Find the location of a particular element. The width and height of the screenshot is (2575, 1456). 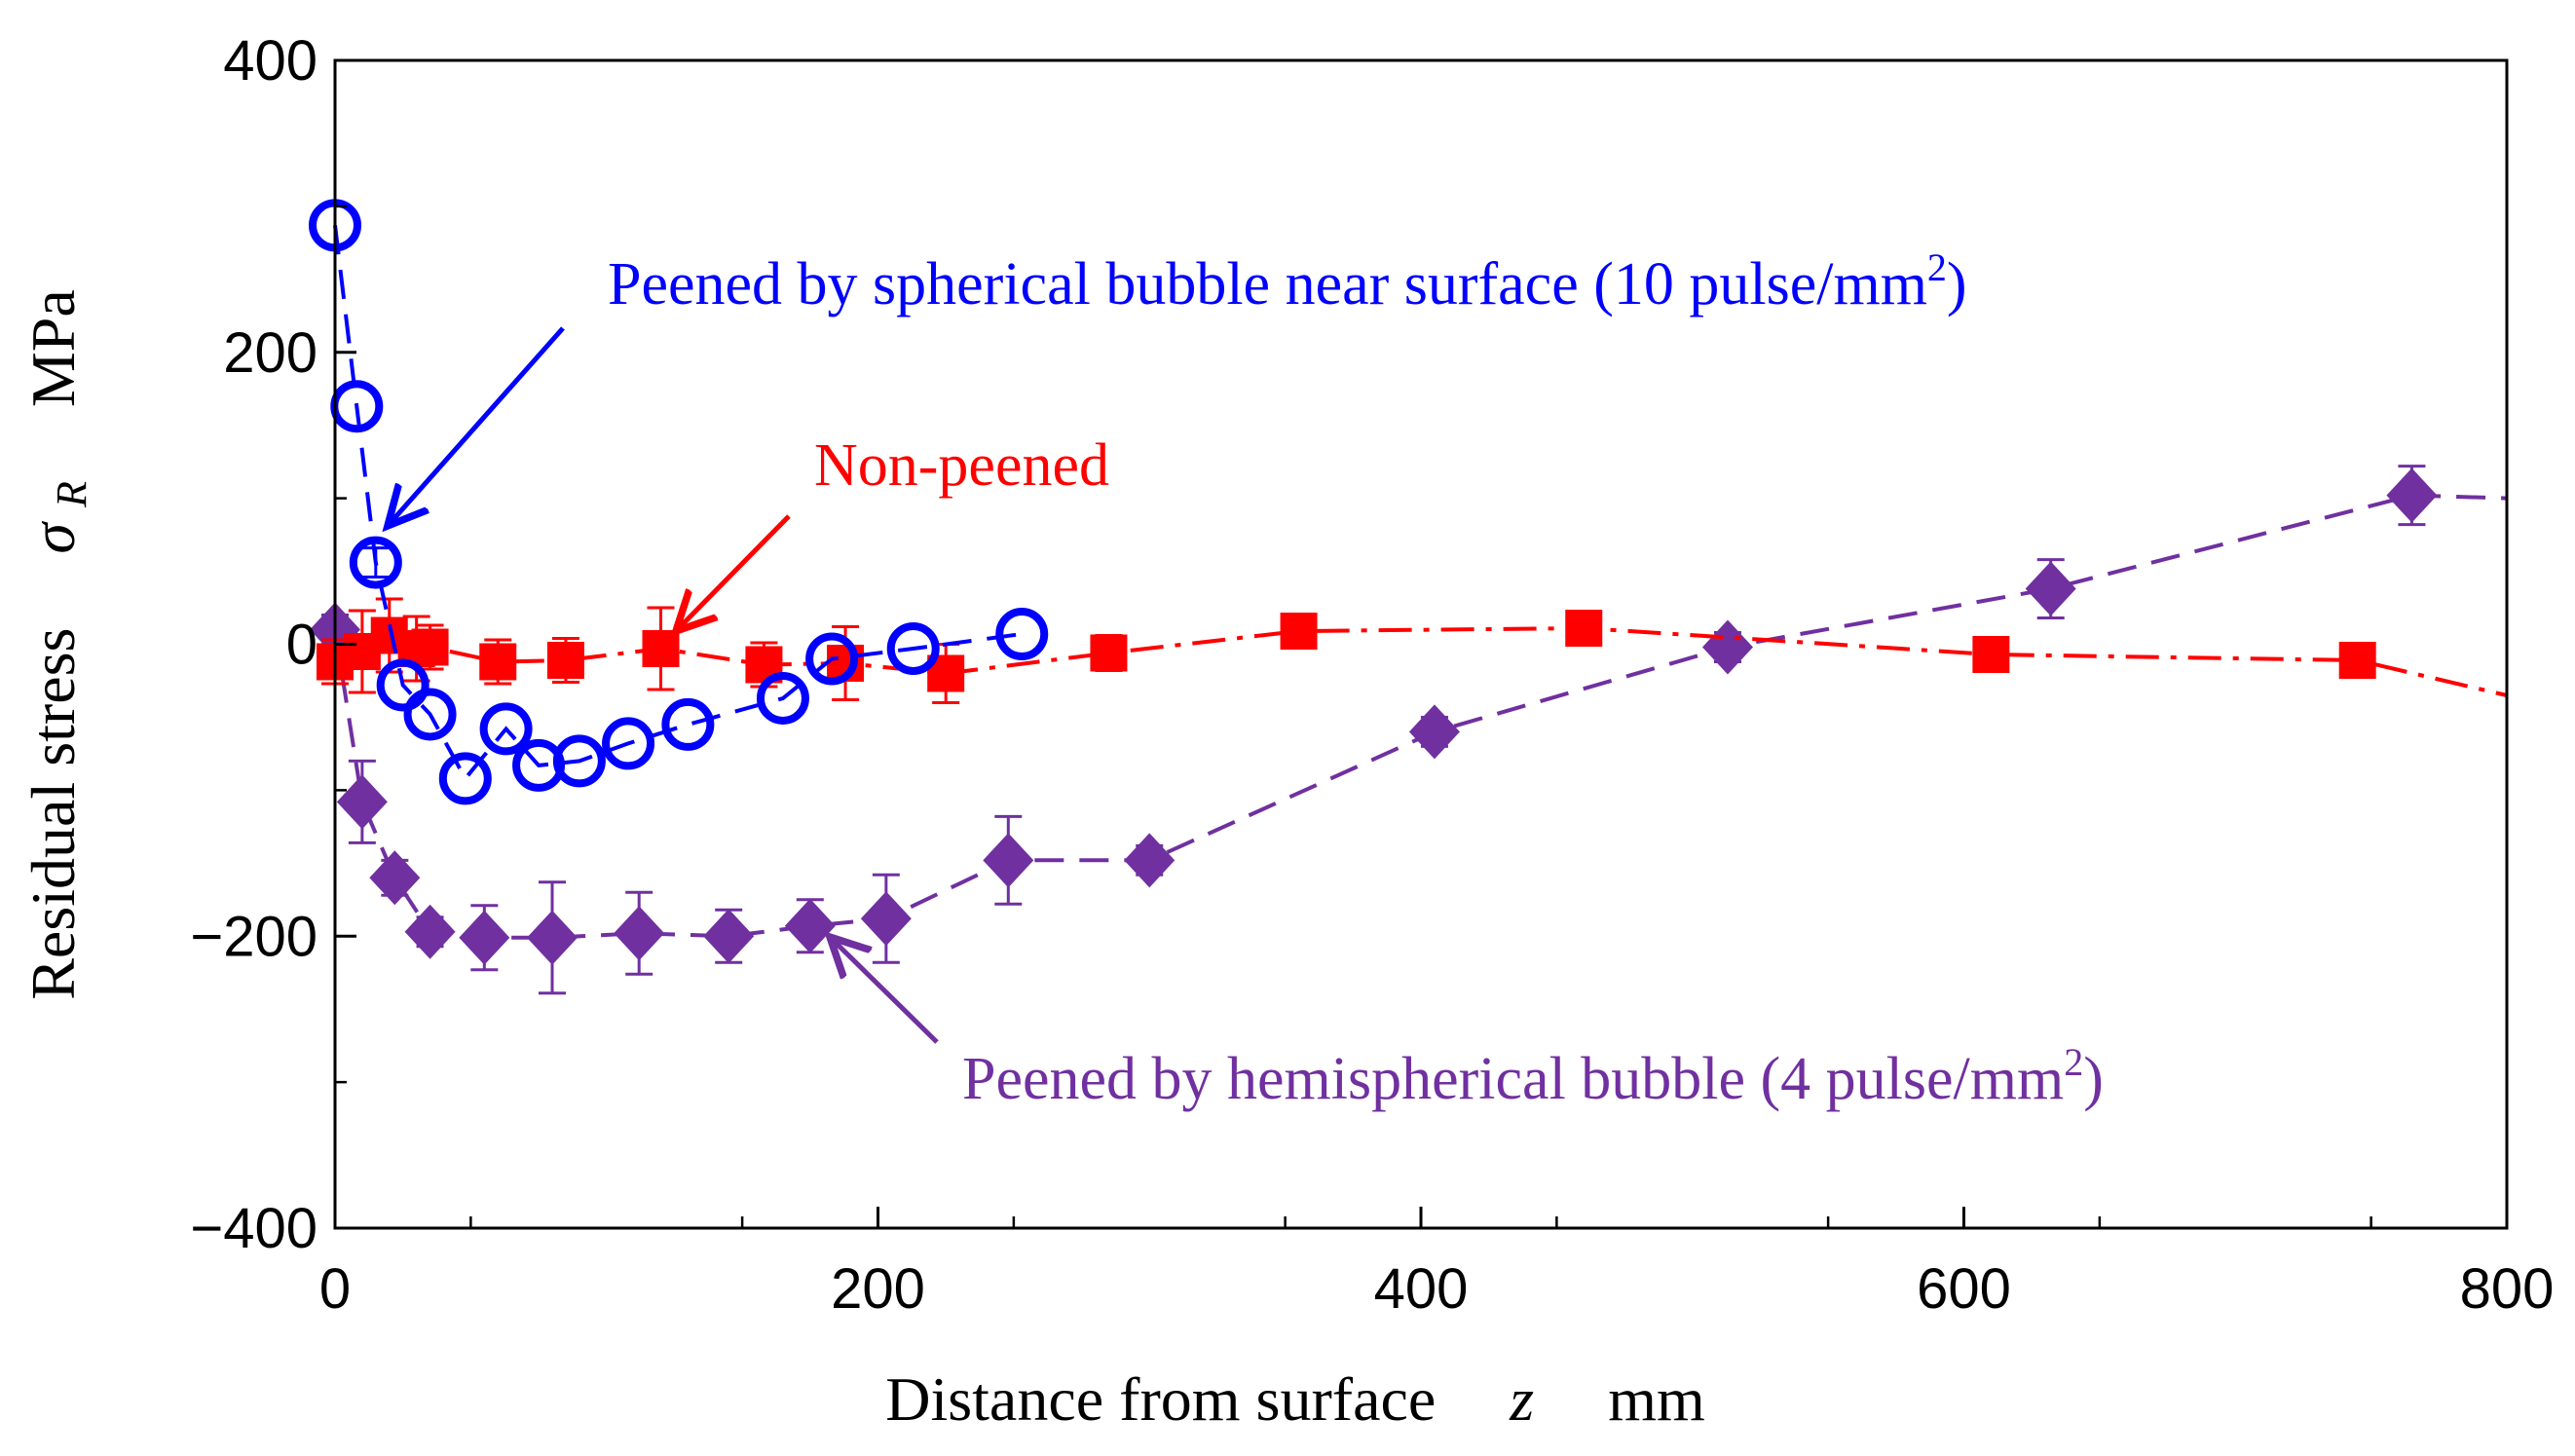

annotation-non-peened-arrow is located at coordinates (733, 572).